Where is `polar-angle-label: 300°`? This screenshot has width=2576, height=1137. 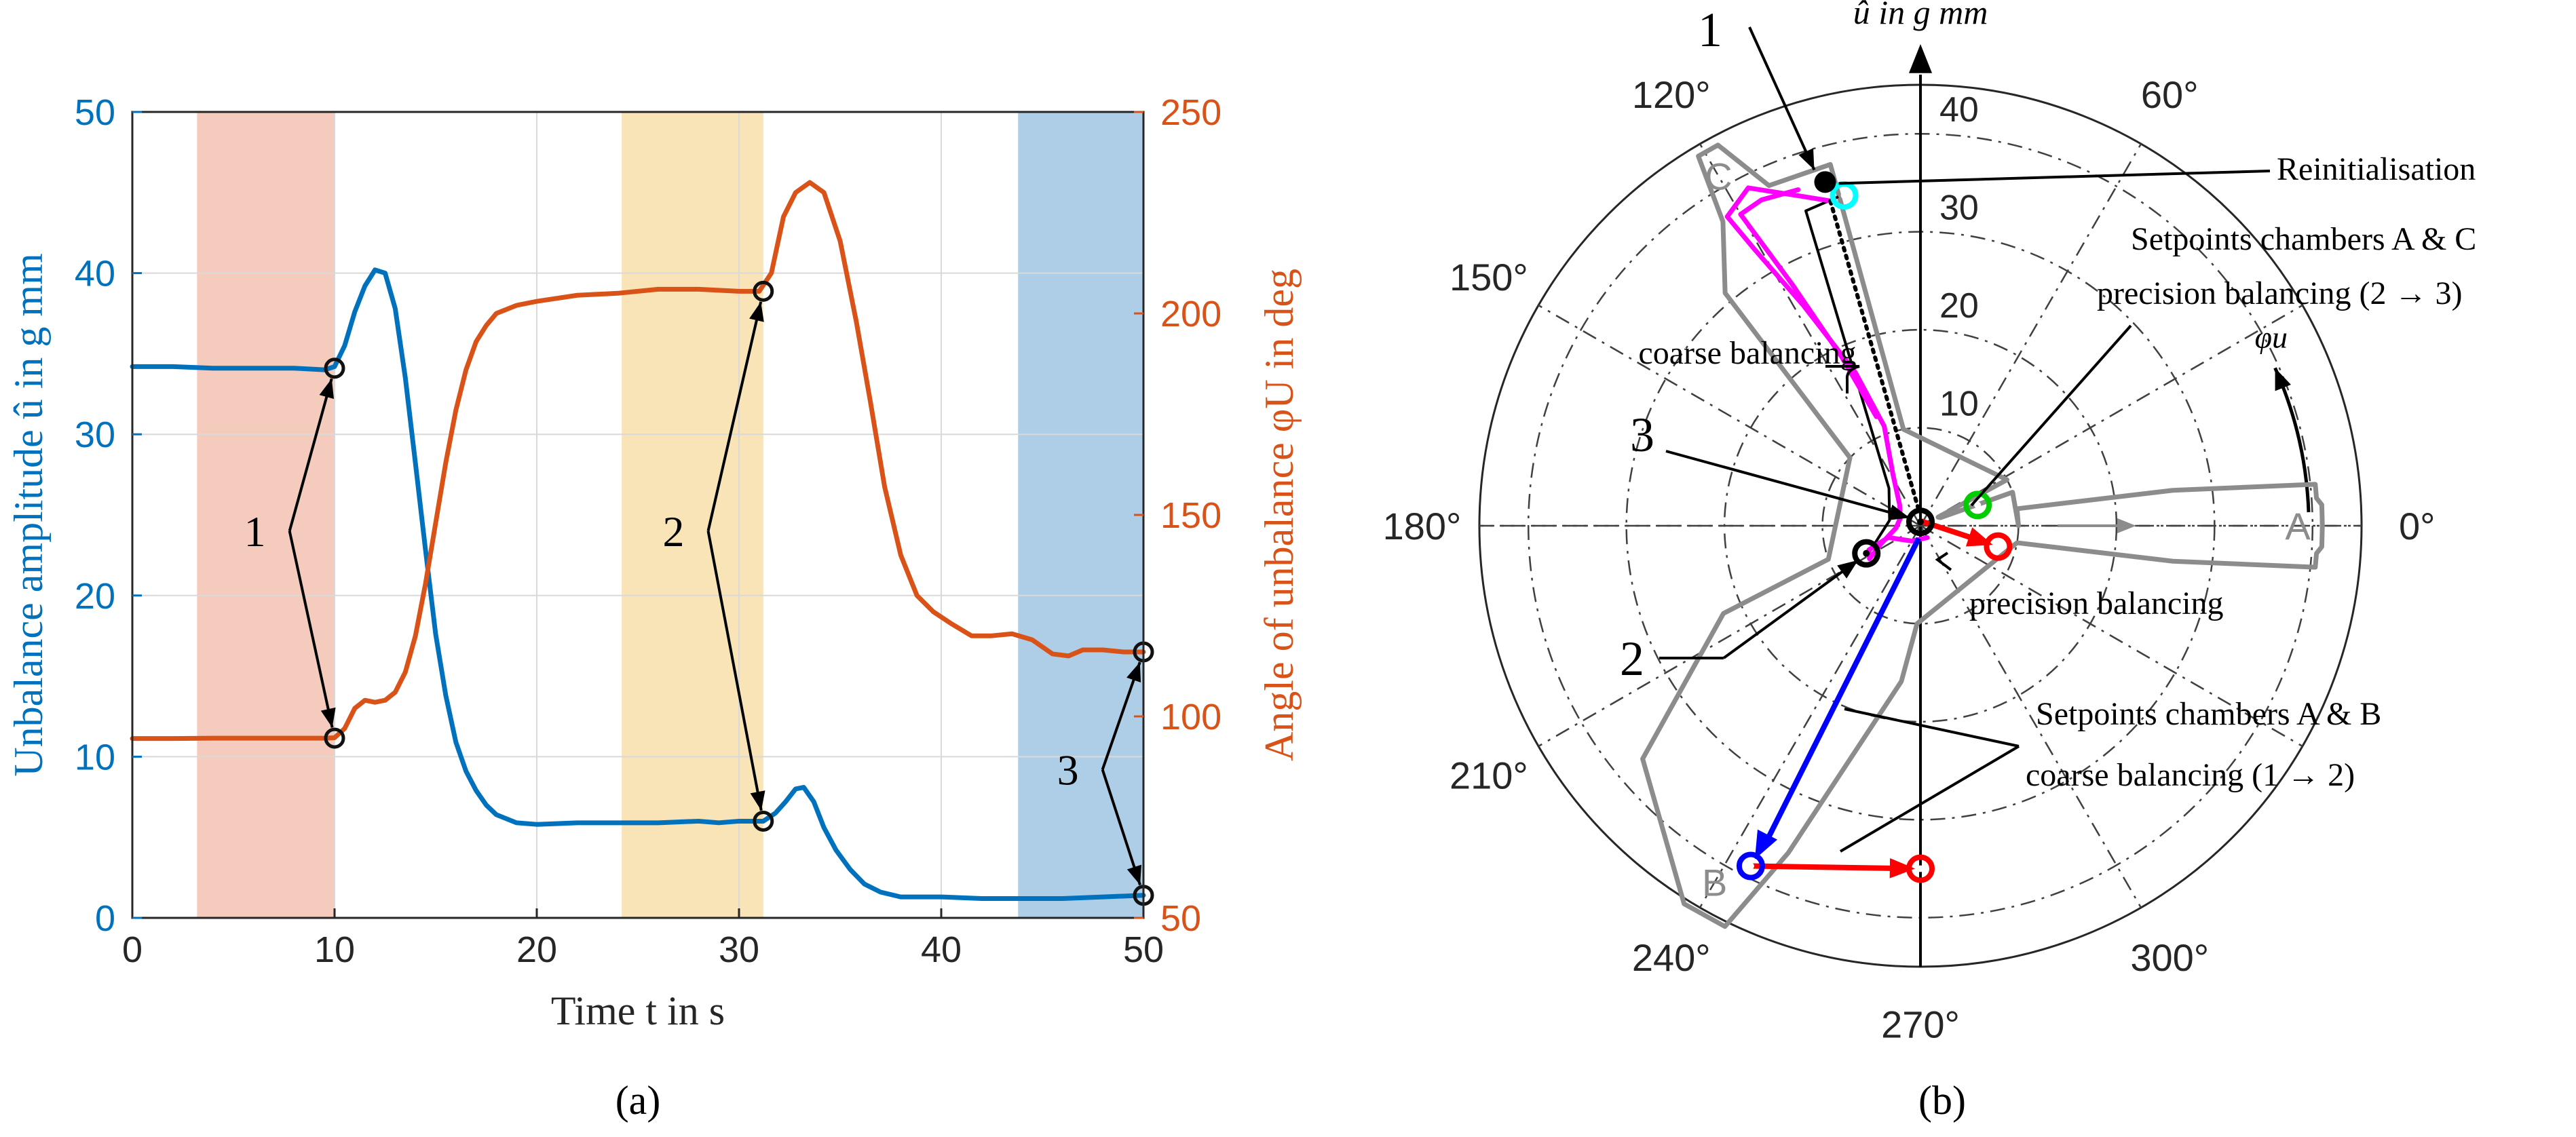
polar-angle-label: 300° is located at coordinates (2169, 957).